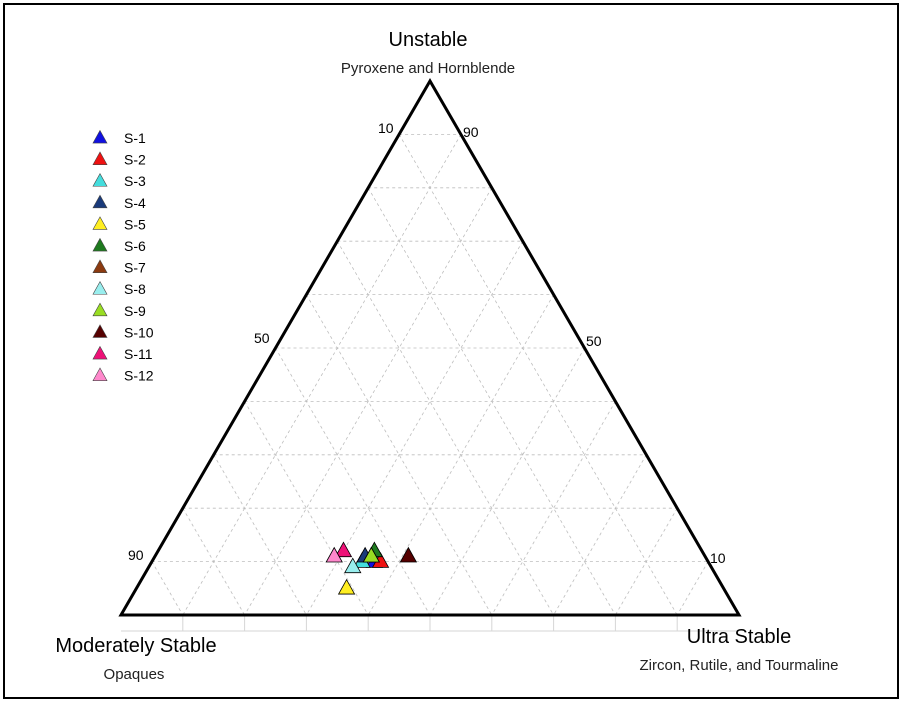  Describe the element at coordinates (135, 646) in the screenshot. I see `left-apex-title: Moderately Stable` at that location.